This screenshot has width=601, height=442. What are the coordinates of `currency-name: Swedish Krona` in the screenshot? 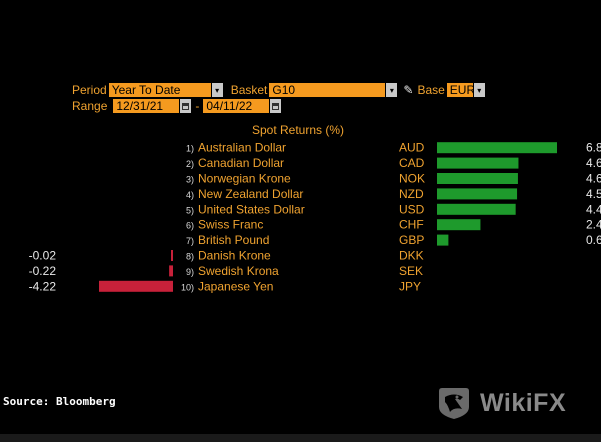 It's located at (238, 271).